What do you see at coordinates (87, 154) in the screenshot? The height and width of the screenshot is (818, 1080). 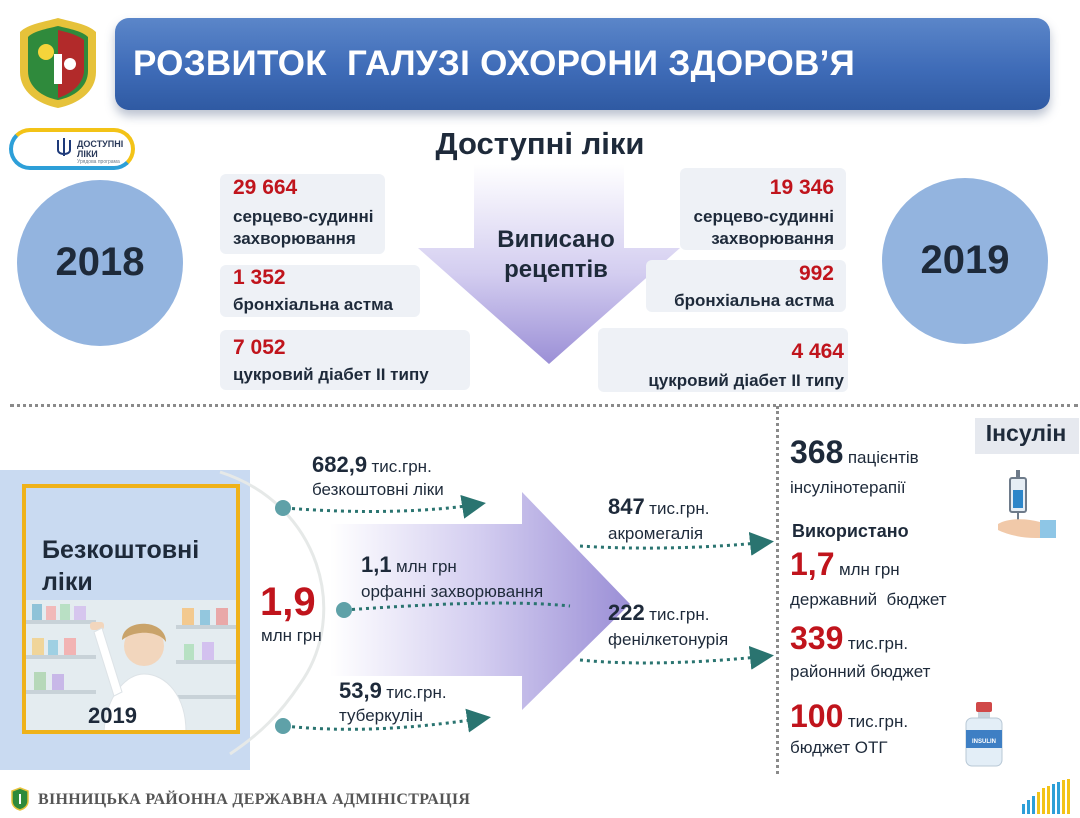 I see `logo-line2: ЛІКИ` at bounding box center [87, 154].